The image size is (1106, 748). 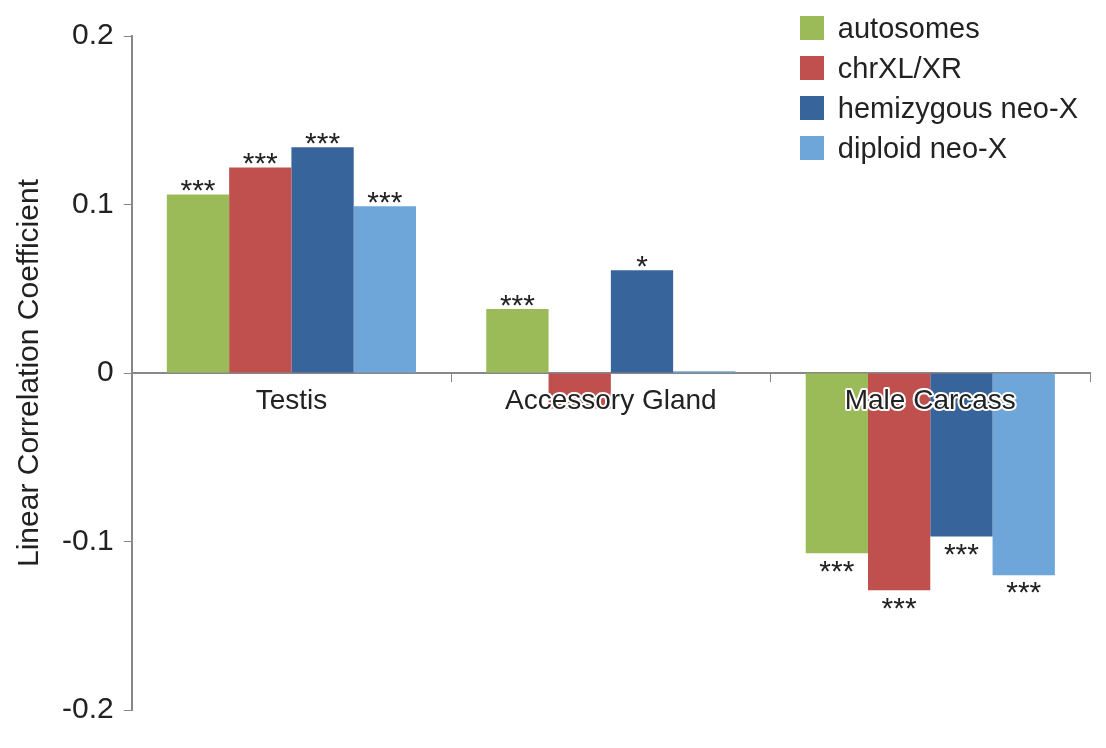 I want to click on legend-label: chrXL/XR, so click(x=899, y=68).